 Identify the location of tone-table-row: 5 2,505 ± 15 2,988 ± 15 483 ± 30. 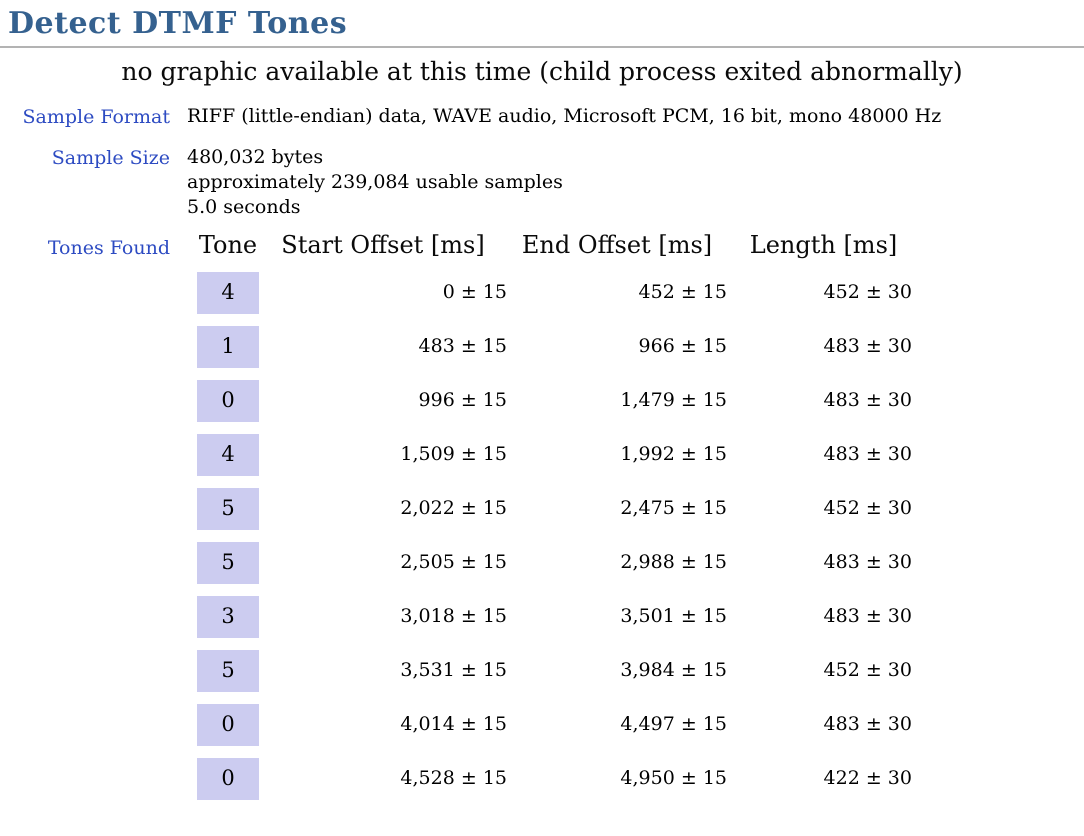
(558, 562).